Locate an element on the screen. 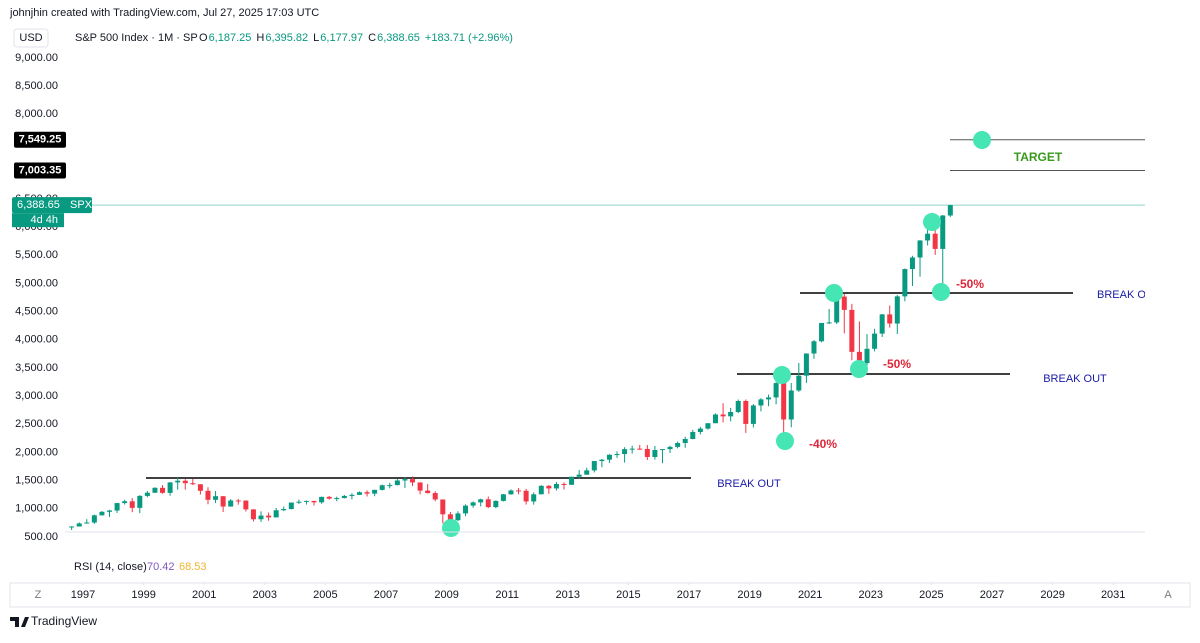 The width and height of the screenshot is (1200, 643). ohlc-key: L is located at coordinates (316, 38).